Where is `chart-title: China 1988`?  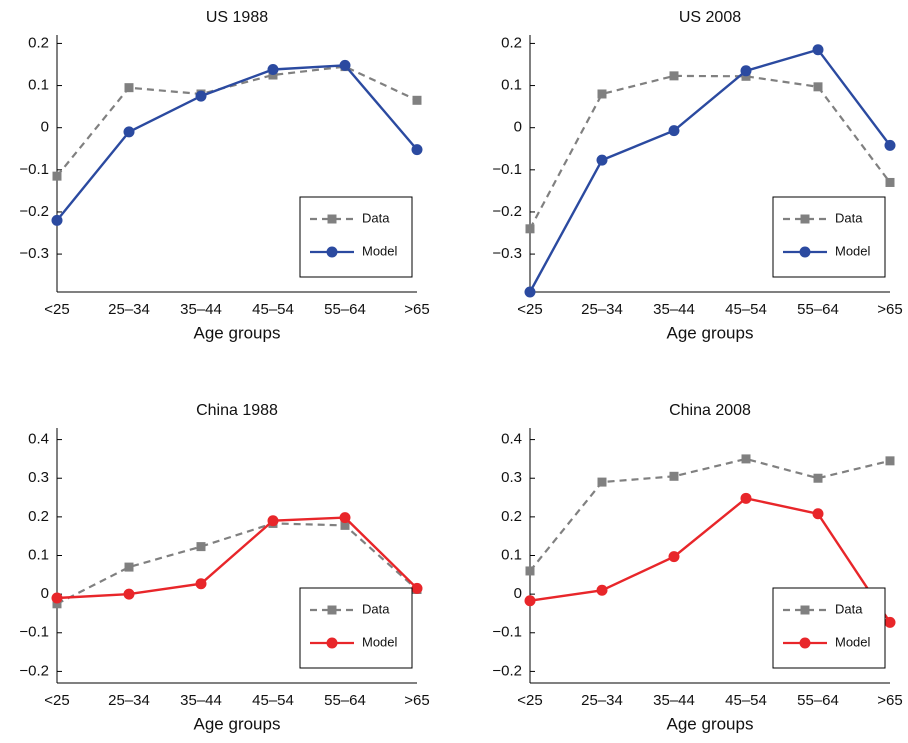
chart-title: China 1988 is located at coordinates (237, 410).